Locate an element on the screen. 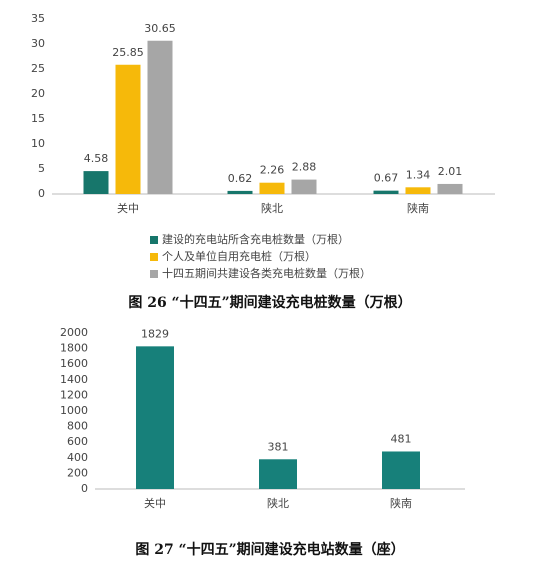 This screenshot has height=575, width=539. y-tick-label: 25 is located at coordinates (38, 68).